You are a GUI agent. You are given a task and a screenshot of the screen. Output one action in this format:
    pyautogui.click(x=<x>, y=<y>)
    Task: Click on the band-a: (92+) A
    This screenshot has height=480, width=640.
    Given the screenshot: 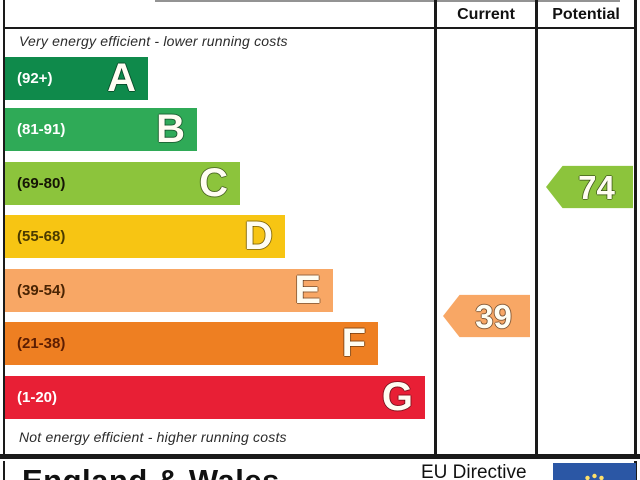 What is the action you would take?
    pyautogui.click(x=76, y=78)
    